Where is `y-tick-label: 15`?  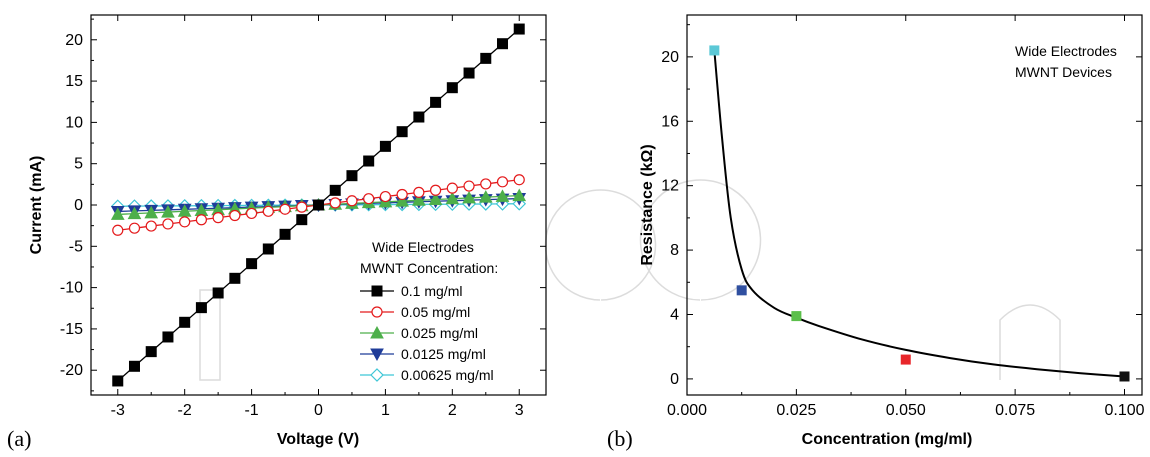
y-tick-label: 15 is located at coordinates (74, 81).